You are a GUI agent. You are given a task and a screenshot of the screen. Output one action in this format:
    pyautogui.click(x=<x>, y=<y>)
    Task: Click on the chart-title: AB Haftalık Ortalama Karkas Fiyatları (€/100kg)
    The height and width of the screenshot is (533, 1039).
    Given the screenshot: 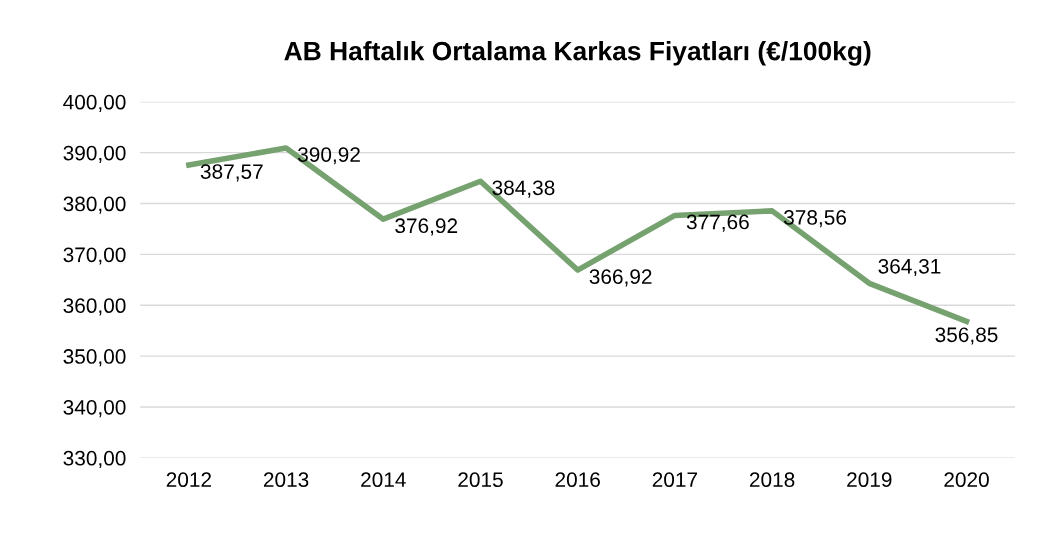 What is the action you would take?
    pyautogui.click(x=577, y=53)
    